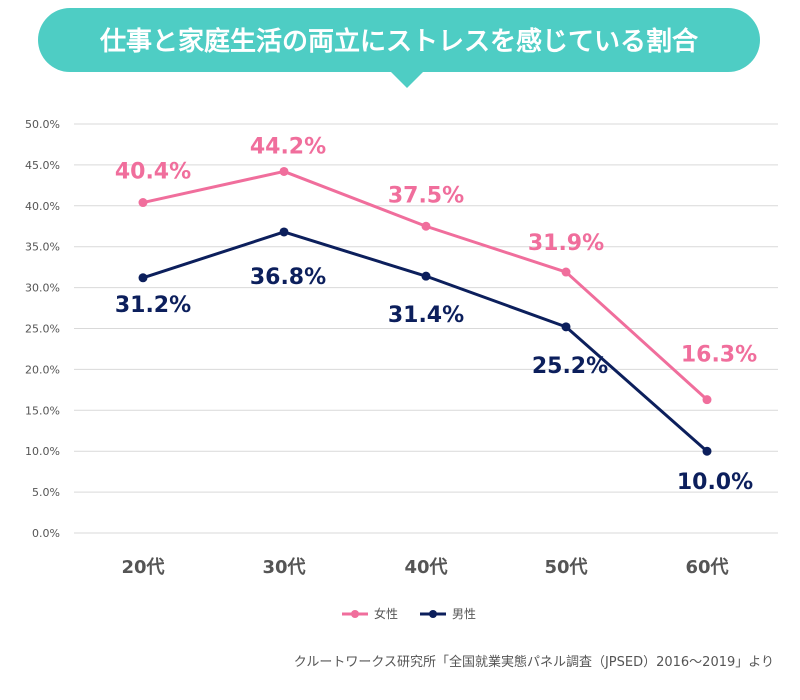 Image resolution: width=800 pixels, height=700 pixels. I want to click on title-banner: 仕事と家庭生活の両立にストレスを感じている割合, so click(399, 48).